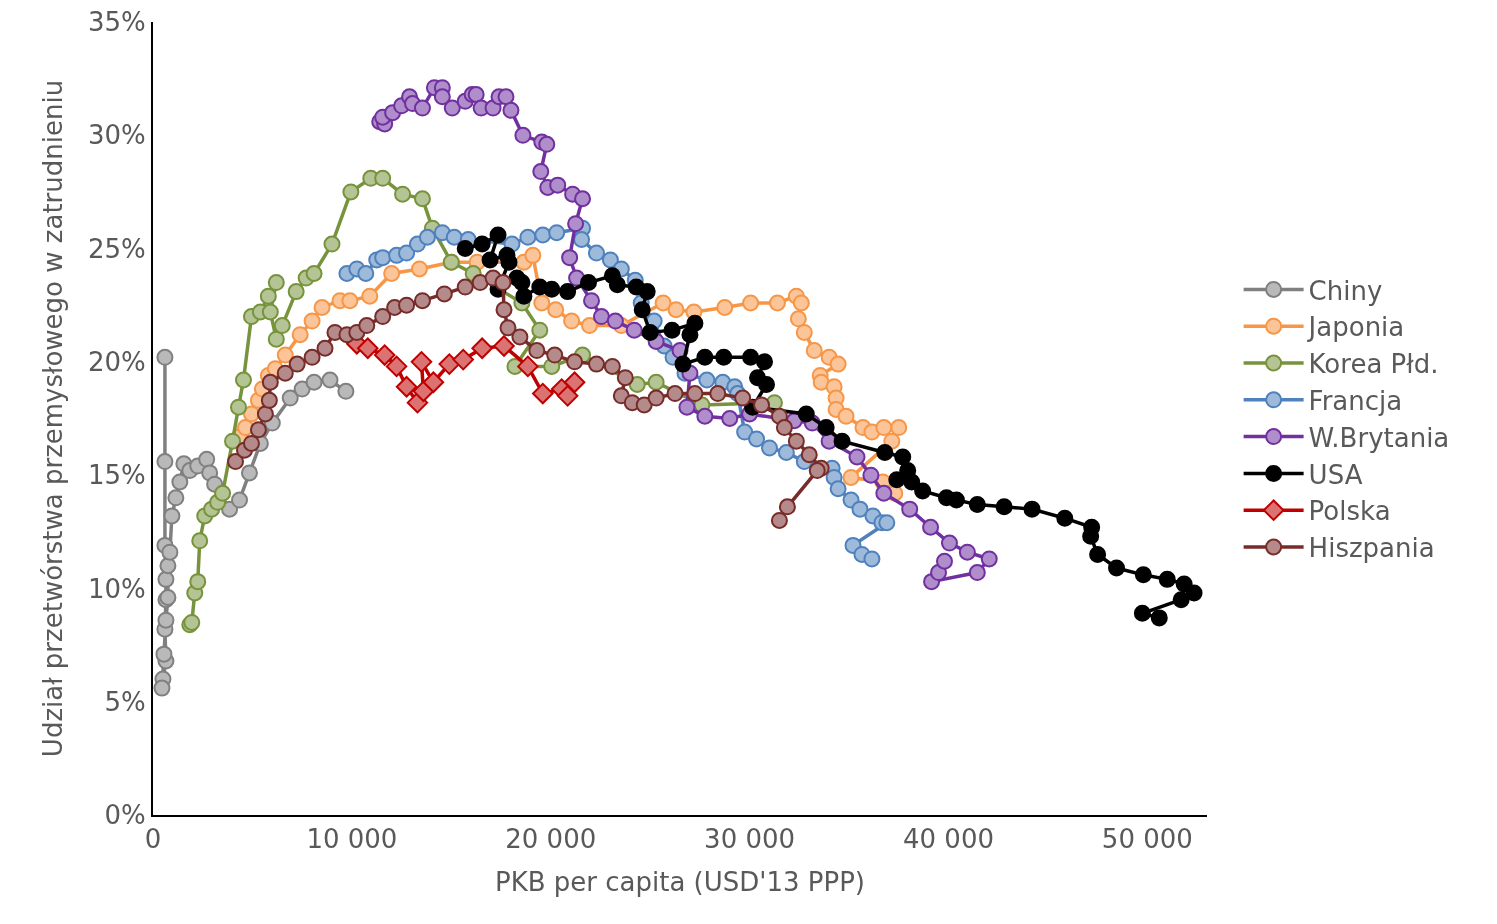 Image resolution: width=1497 pixels, height=924 pixels. I want to click on x-tick-label: 10 000, so click(352, 839).